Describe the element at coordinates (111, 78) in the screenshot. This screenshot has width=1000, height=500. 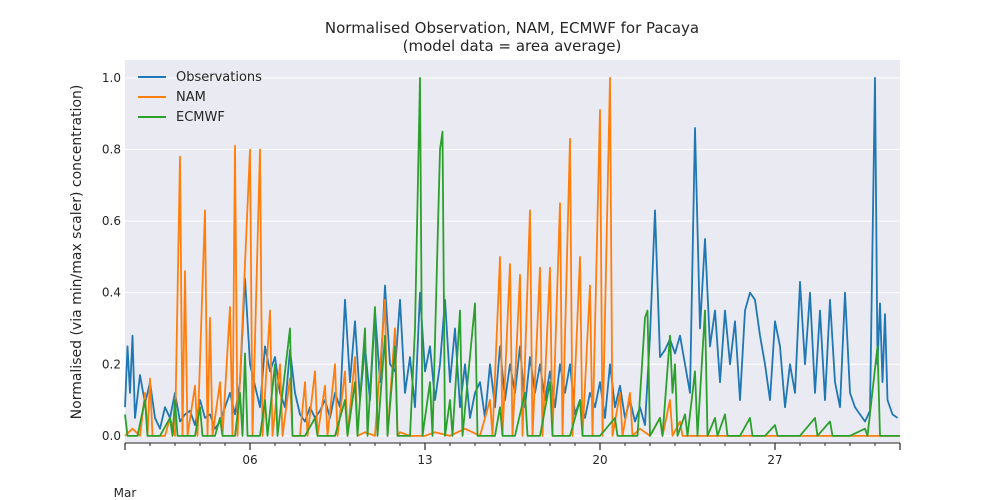
I see `y-tick-label: 1.0` at that location.